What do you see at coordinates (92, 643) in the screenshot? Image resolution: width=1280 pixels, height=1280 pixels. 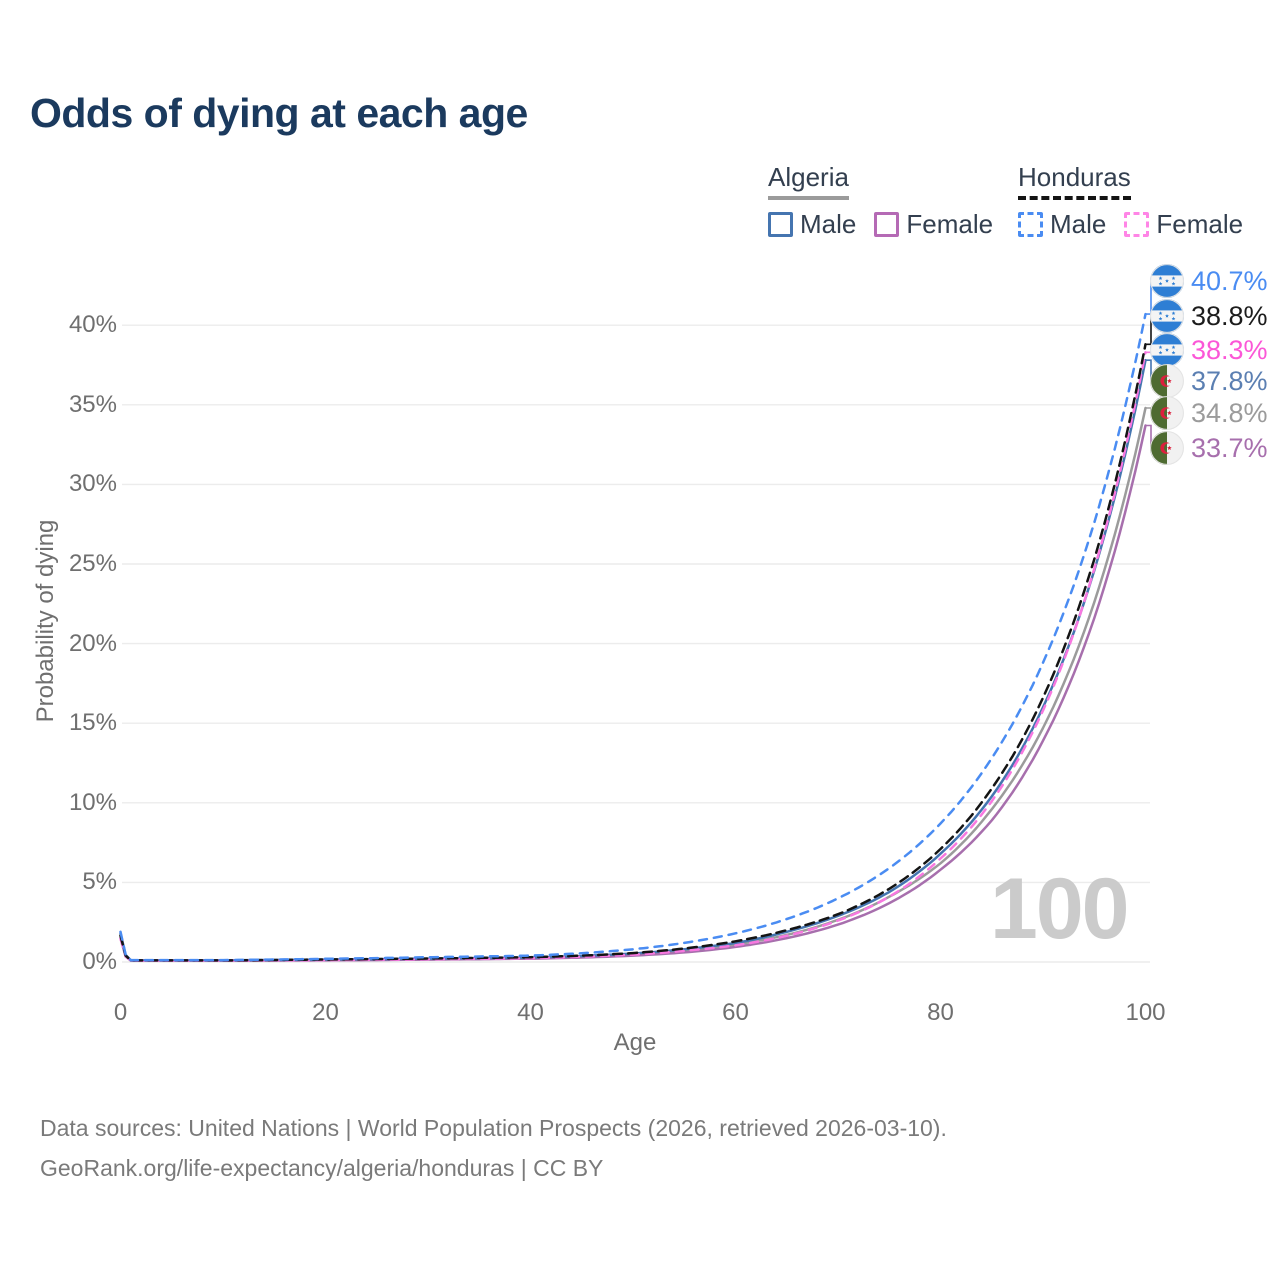 I see `y-tick-label: 20%` at bounding box center [92, 643].